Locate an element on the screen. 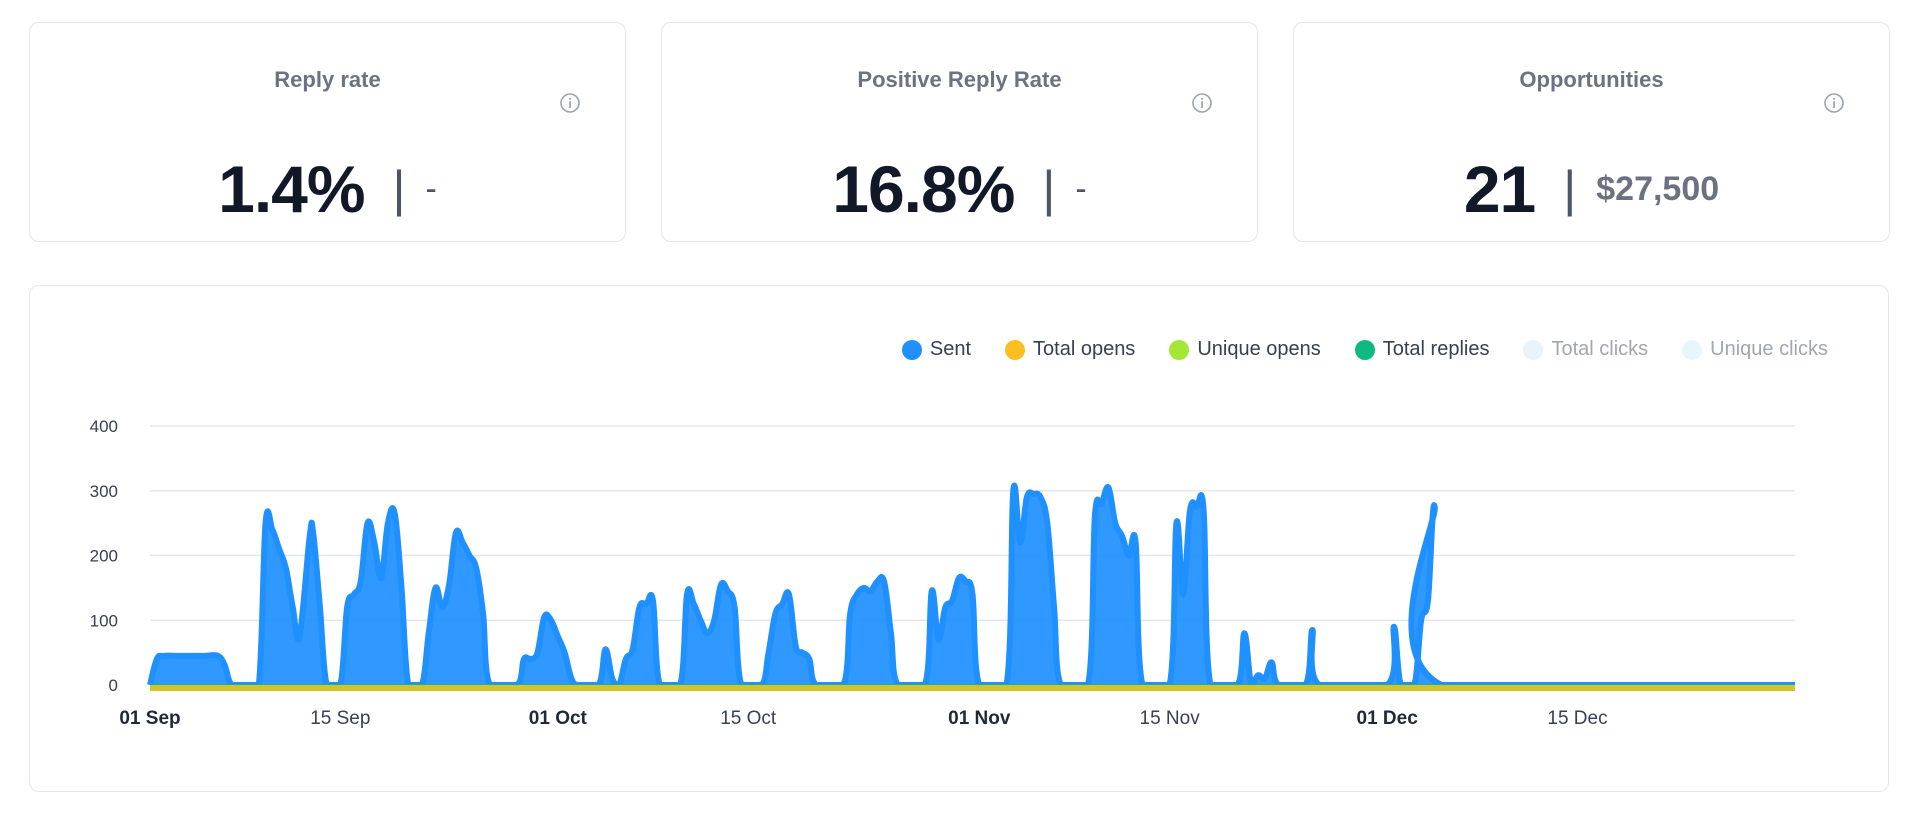 This screenshot has width=1920, height=818. legend-item-sent: Sent is located at coordinates (936, 349).